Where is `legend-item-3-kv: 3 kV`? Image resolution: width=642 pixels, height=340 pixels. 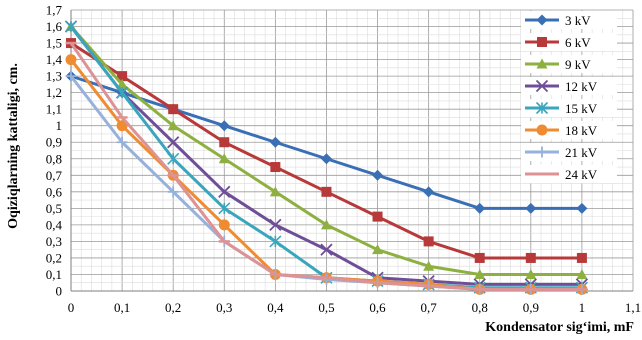 legend-item-3-kv: 3 kV is located at coordinates (569, 20).